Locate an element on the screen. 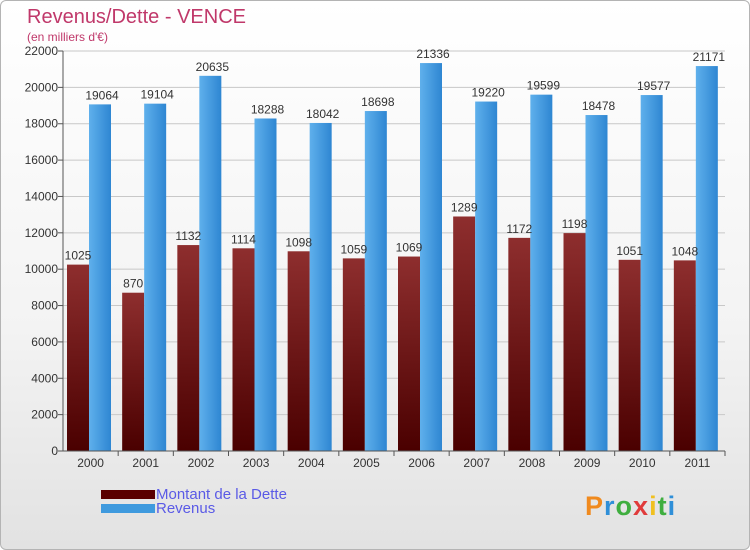 The image size is (750, 550). revenus-data-label: 19577 is located at coordinates (654, 86).